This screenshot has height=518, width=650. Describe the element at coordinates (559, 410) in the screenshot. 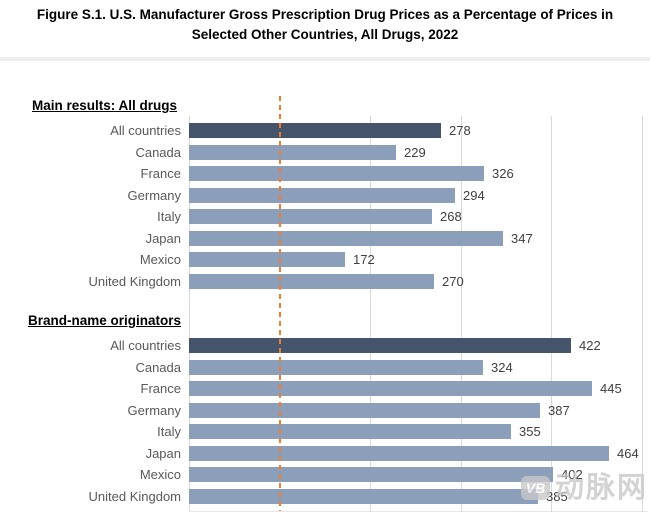

I see `value-label: 387` at that location.